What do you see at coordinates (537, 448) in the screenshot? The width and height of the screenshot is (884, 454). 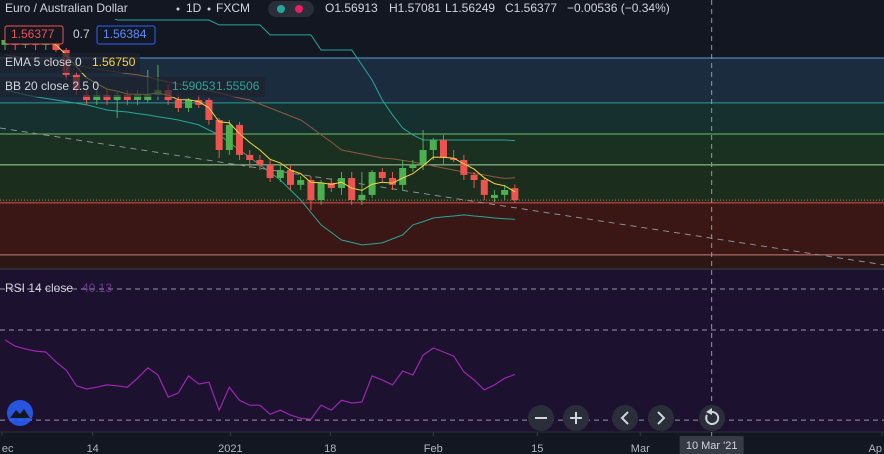 I see `x-tick-label: 15` at bounding box center [537, 448].